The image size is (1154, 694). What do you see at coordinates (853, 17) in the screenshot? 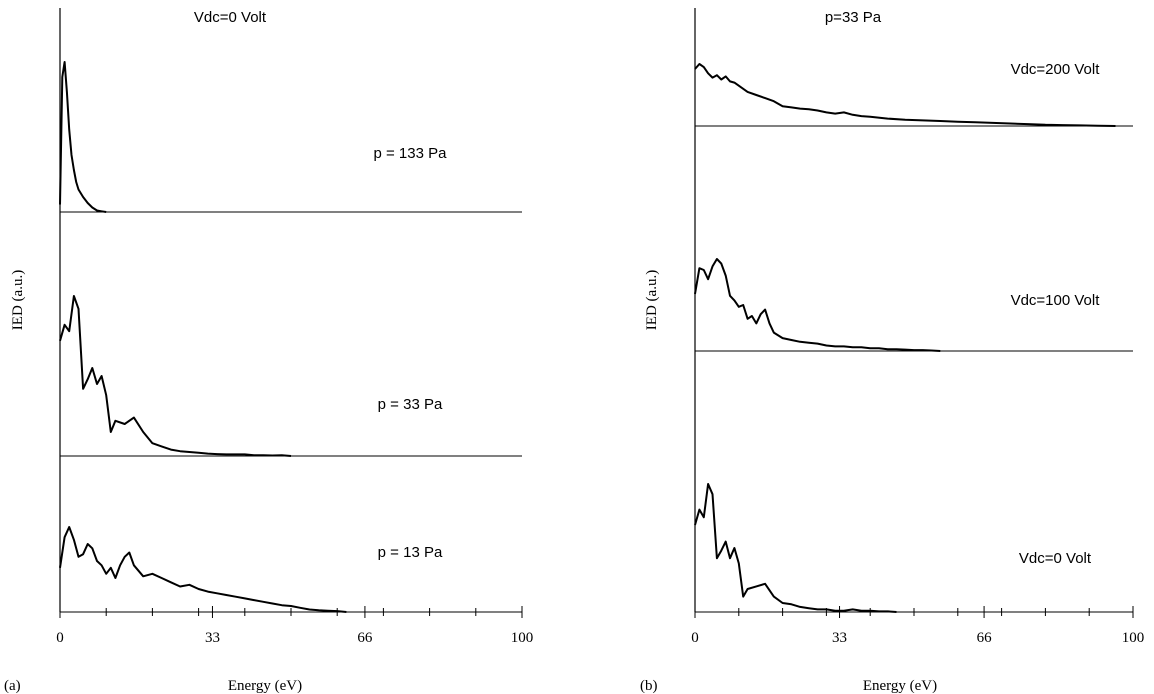
I see `chart-title-1: p=33 Pa` at bounding box center [853, 17].